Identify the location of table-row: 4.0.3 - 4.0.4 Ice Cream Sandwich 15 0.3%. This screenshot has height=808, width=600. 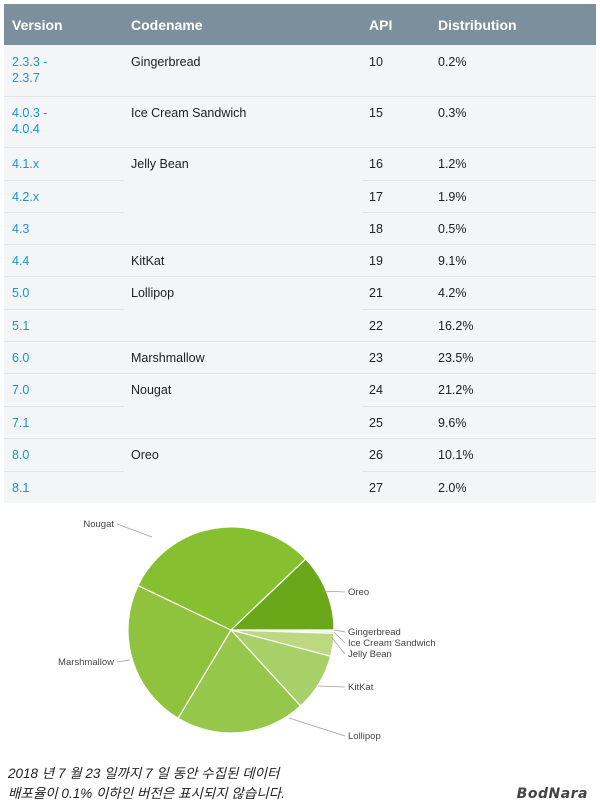
(300, 121).